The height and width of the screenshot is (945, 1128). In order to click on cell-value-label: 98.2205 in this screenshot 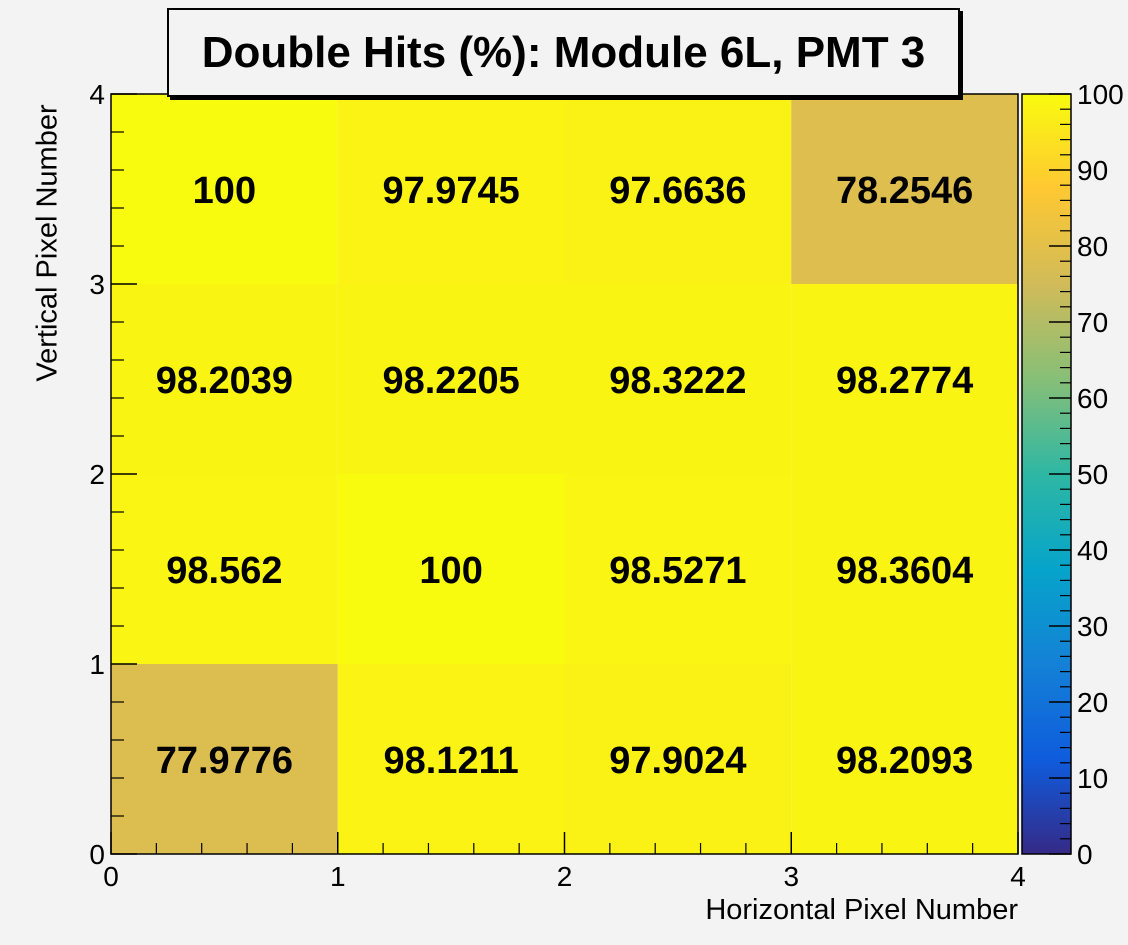, I will do `click(450, 381)`.